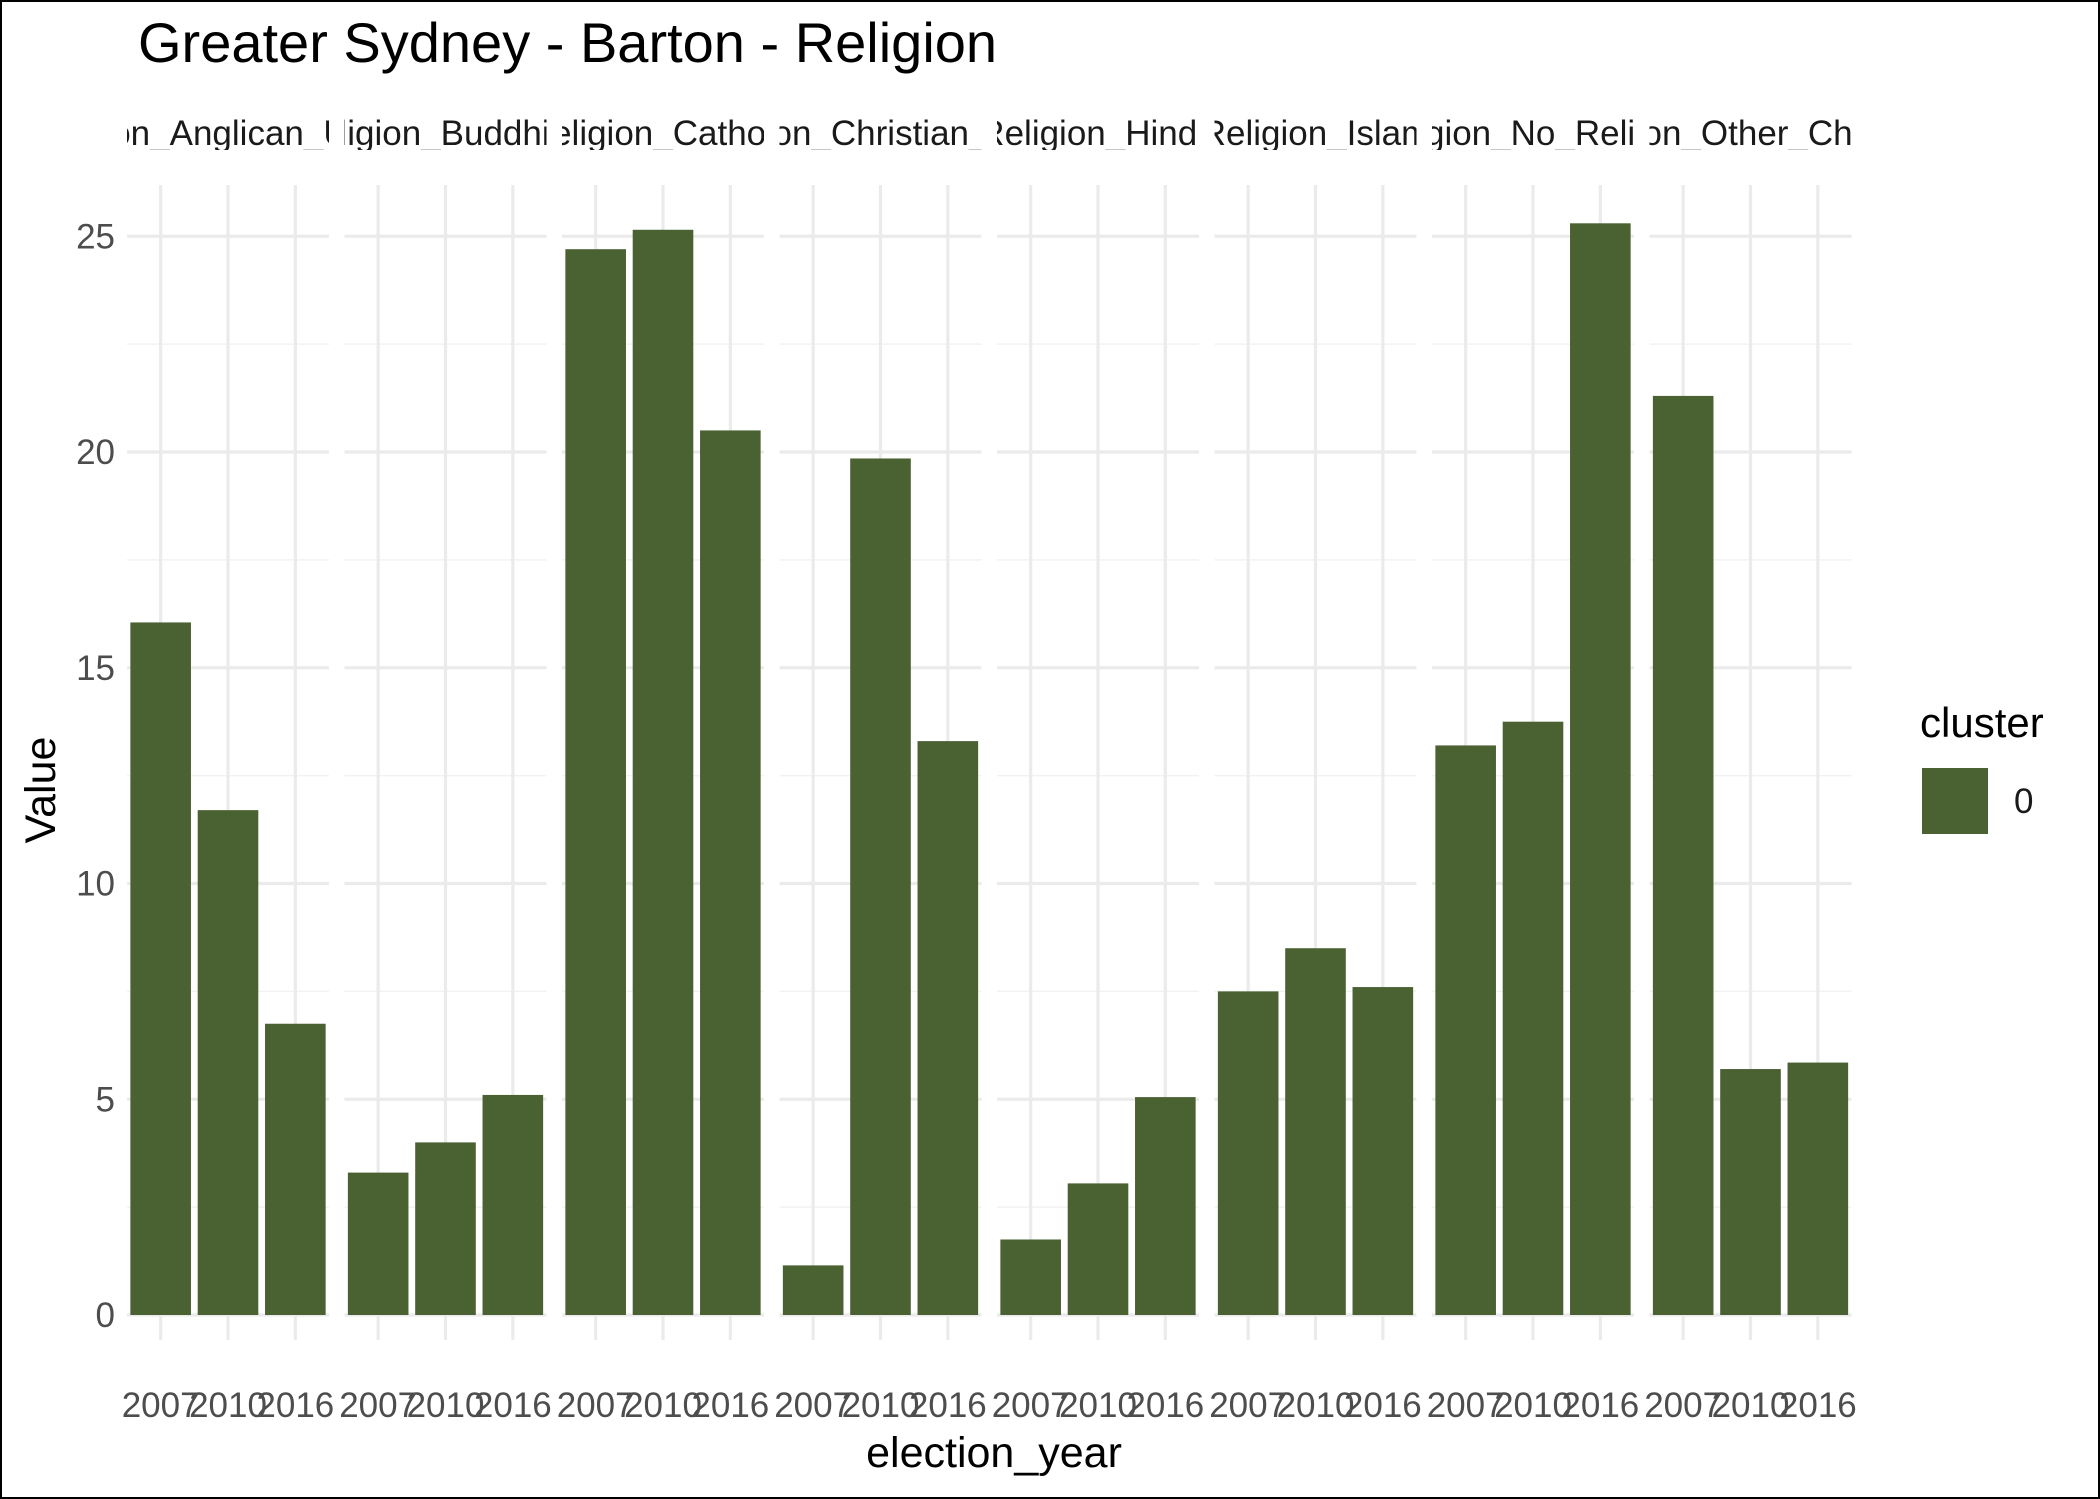  What do you see at coordinates (1818, 1188) in the screenshot?
I see `bar-religion-other-christian-2016` at bounding box center [1818, 1188].